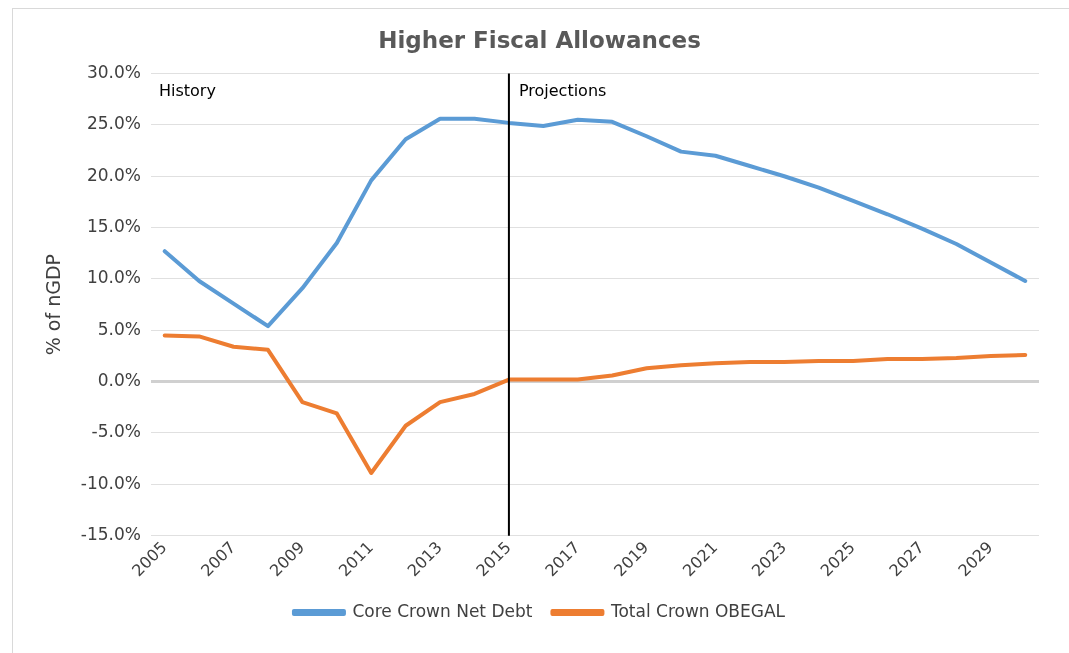  I want to click on y-tick-label: 30.0%, so click(113, 72).